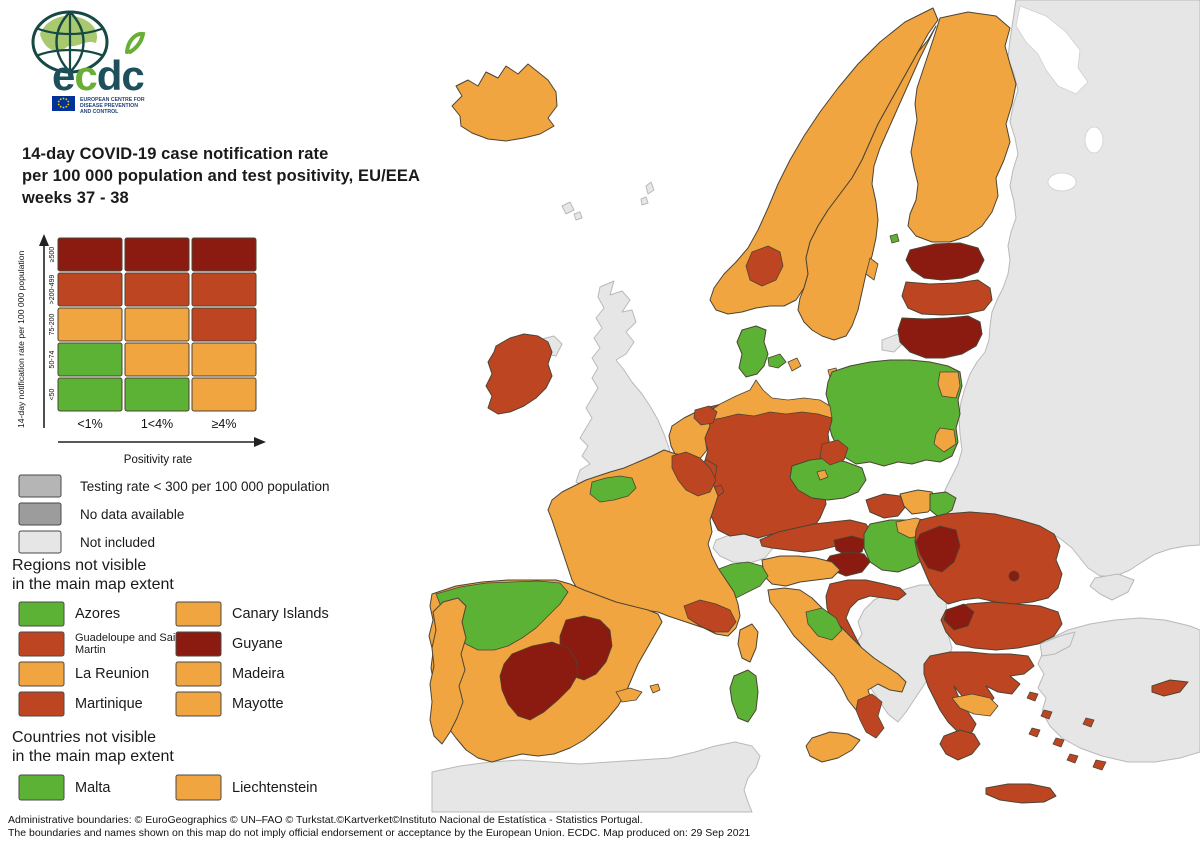 The height and width of the screenshot is (847, 1200). I want to click on region-estonia, so click(945, 261).